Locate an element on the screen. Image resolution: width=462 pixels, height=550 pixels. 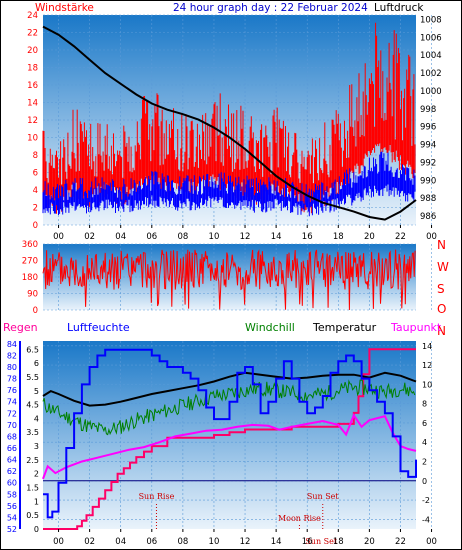
x-axis-weather: 00 02 04 06 08 10 12 14 16 18 20 22 00 is located at coordinates (245, 538).